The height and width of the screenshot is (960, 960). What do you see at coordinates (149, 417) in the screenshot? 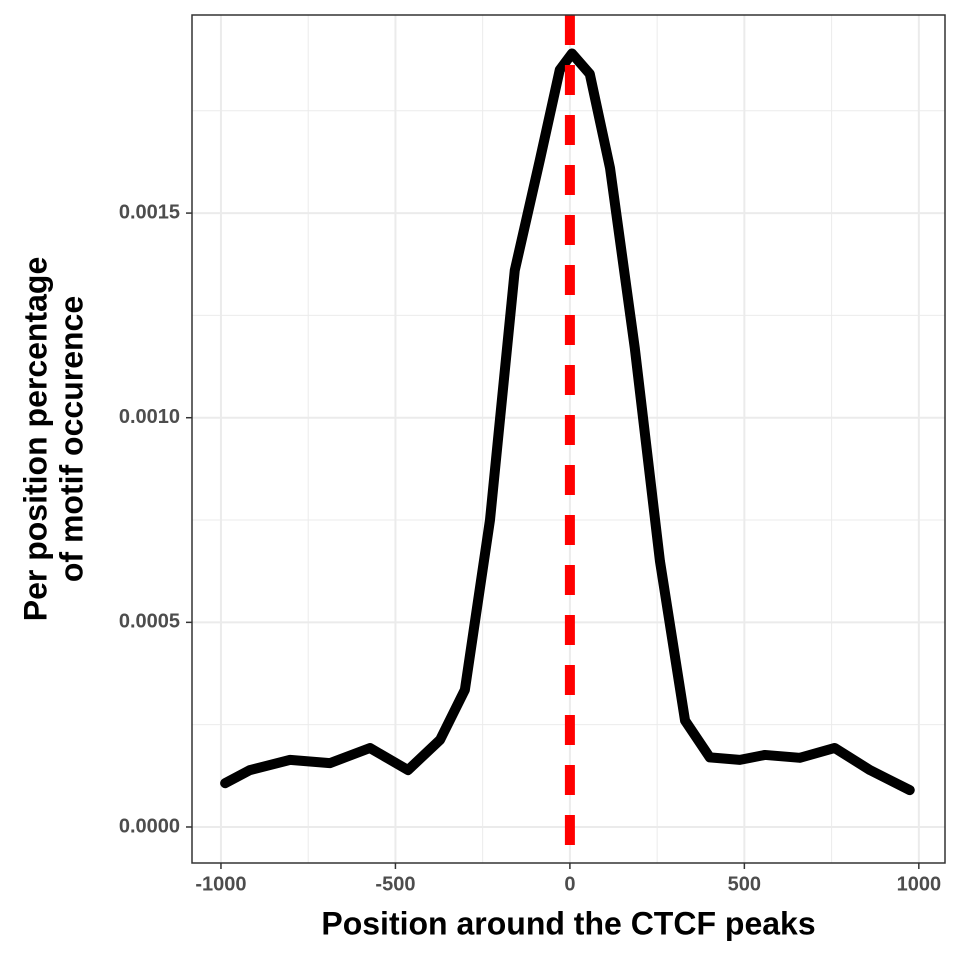
I see `y-tick-label: 0.0010` at bounding box center [149, 417].